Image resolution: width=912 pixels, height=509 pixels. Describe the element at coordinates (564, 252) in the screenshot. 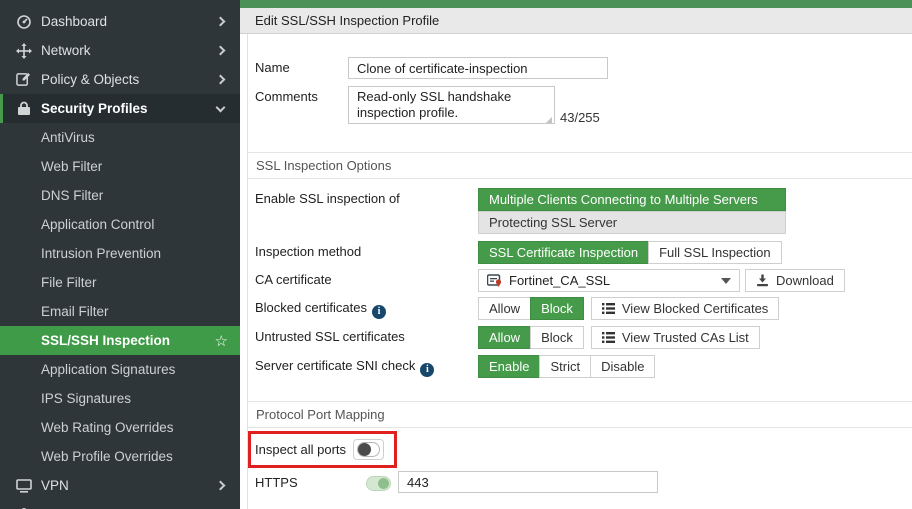

I see `option-ssl-certificate-inspection: SSL Certificate Inspection` at that location.